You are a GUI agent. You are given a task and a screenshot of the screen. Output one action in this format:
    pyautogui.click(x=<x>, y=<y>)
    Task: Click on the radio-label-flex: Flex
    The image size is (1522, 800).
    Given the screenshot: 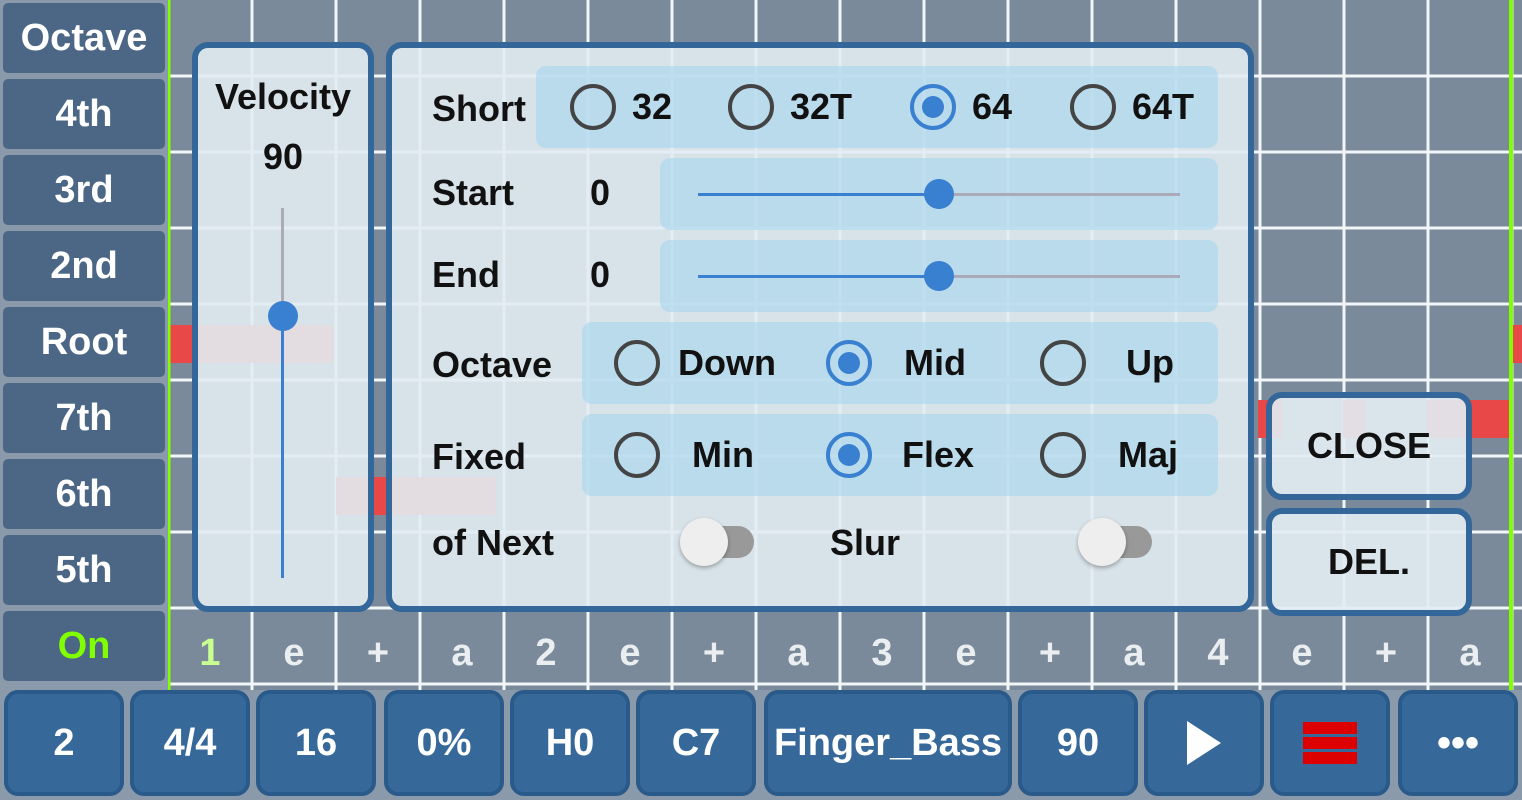 What is the action you would take?
    pyautogui.click(x=938, y=454)
    